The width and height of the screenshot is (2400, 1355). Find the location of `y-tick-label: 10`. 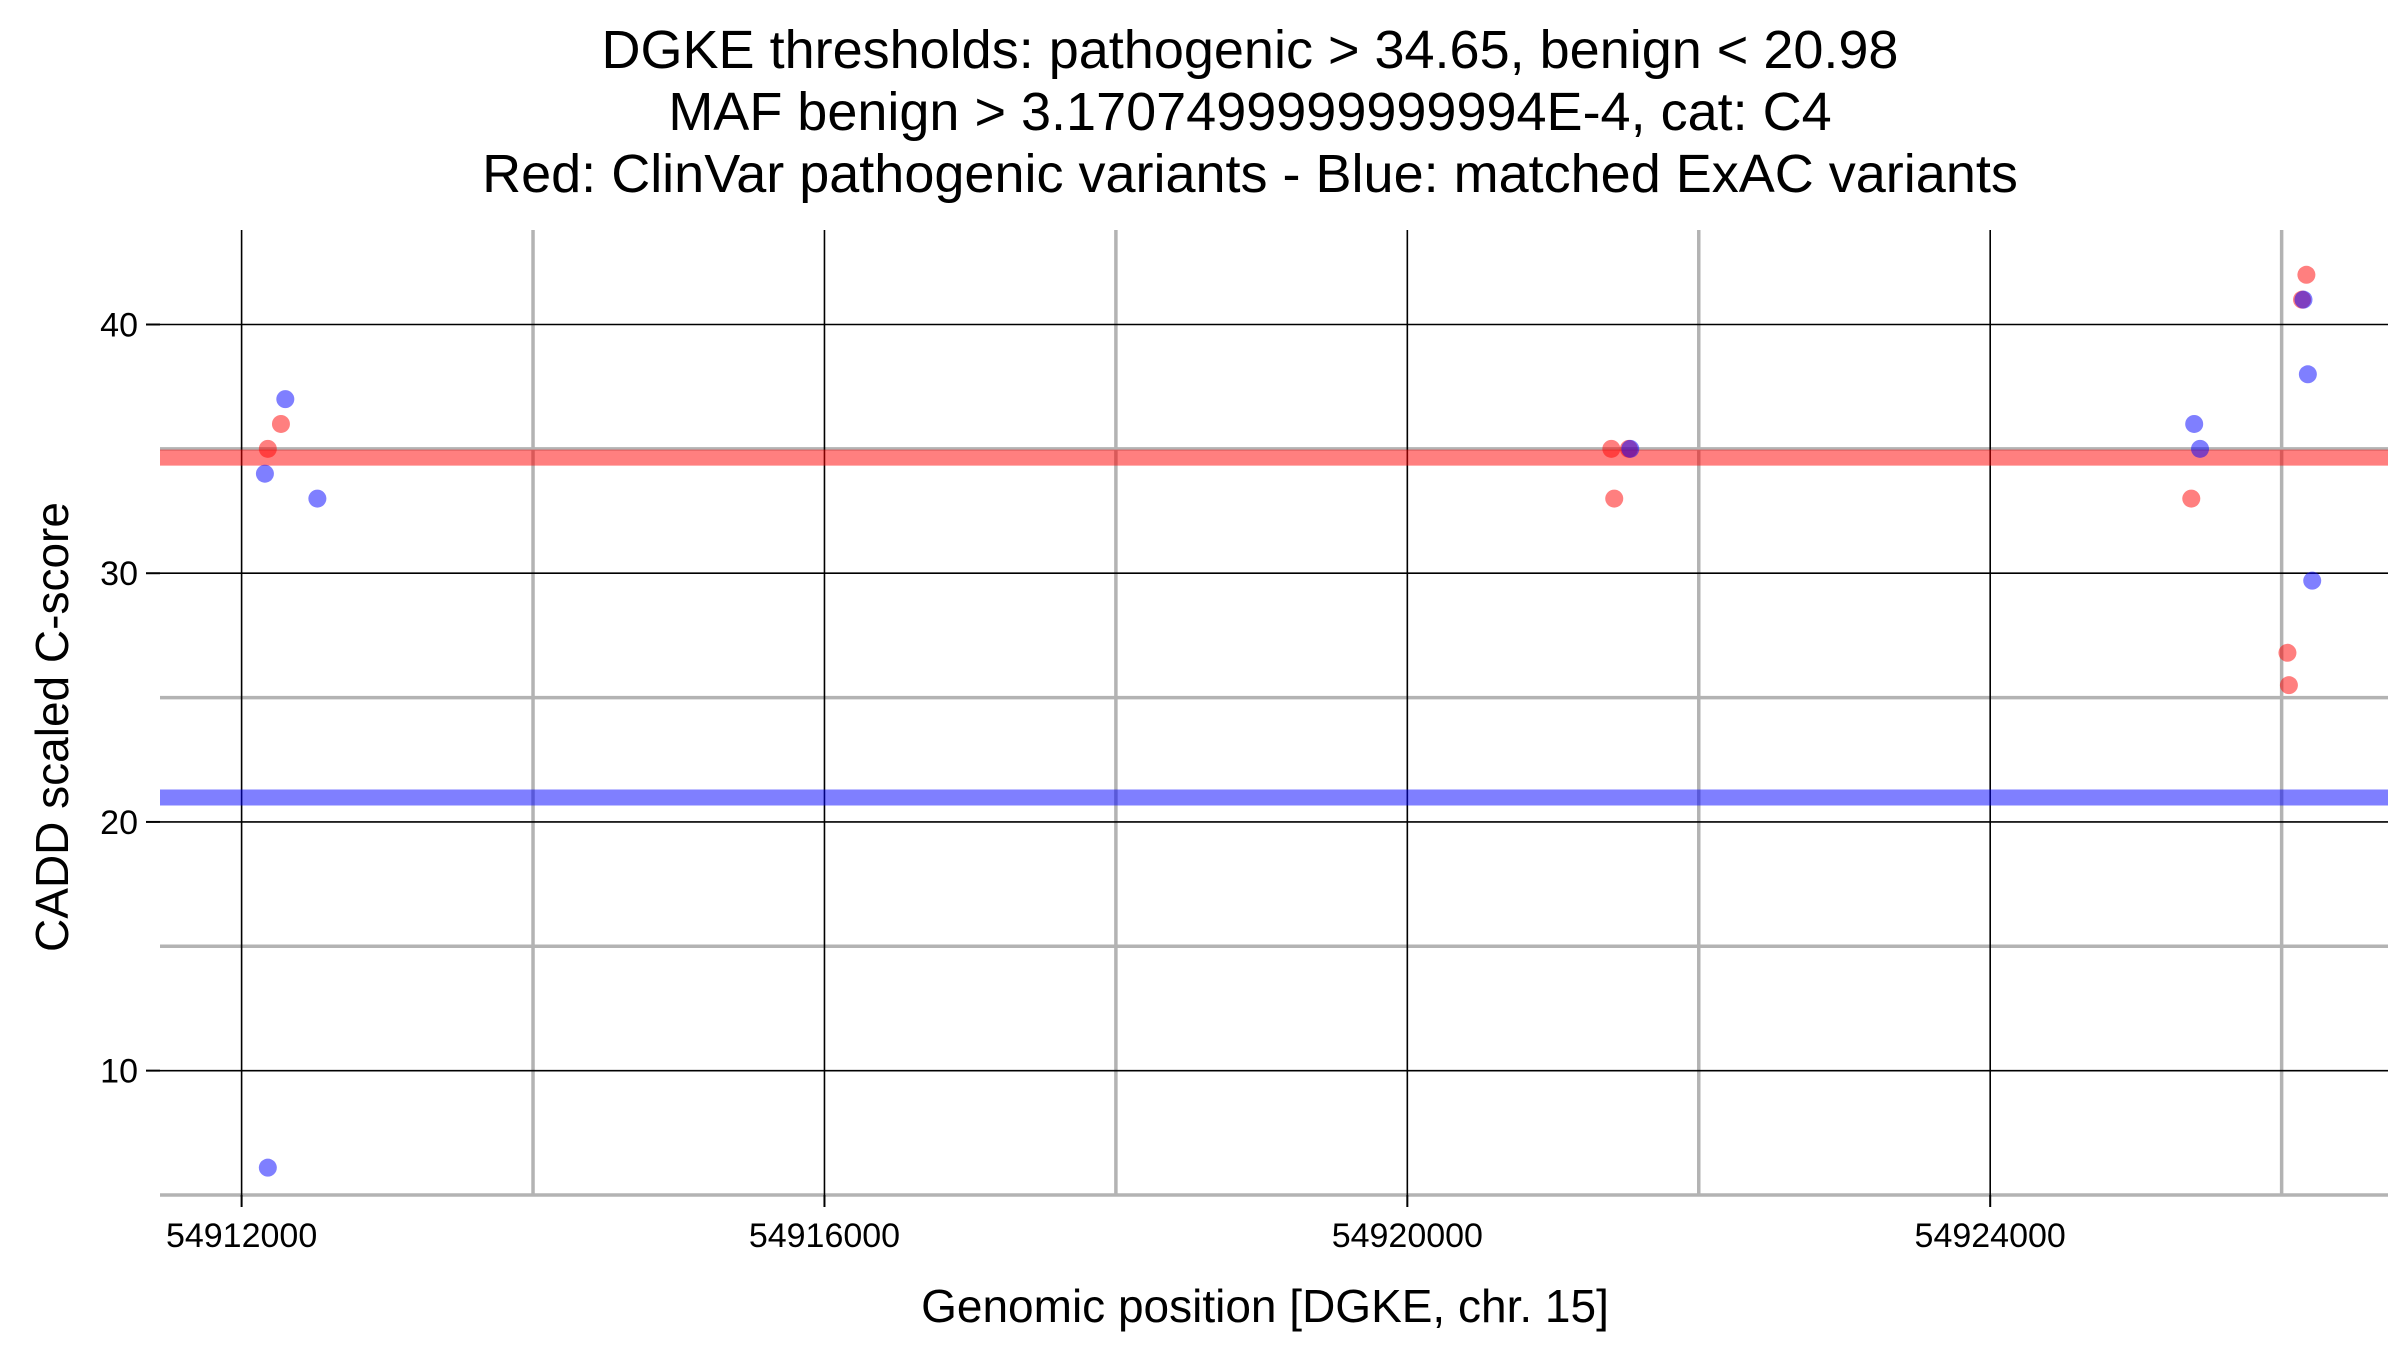

y-tick-label: 10 is located at coordinates (119, 1072).